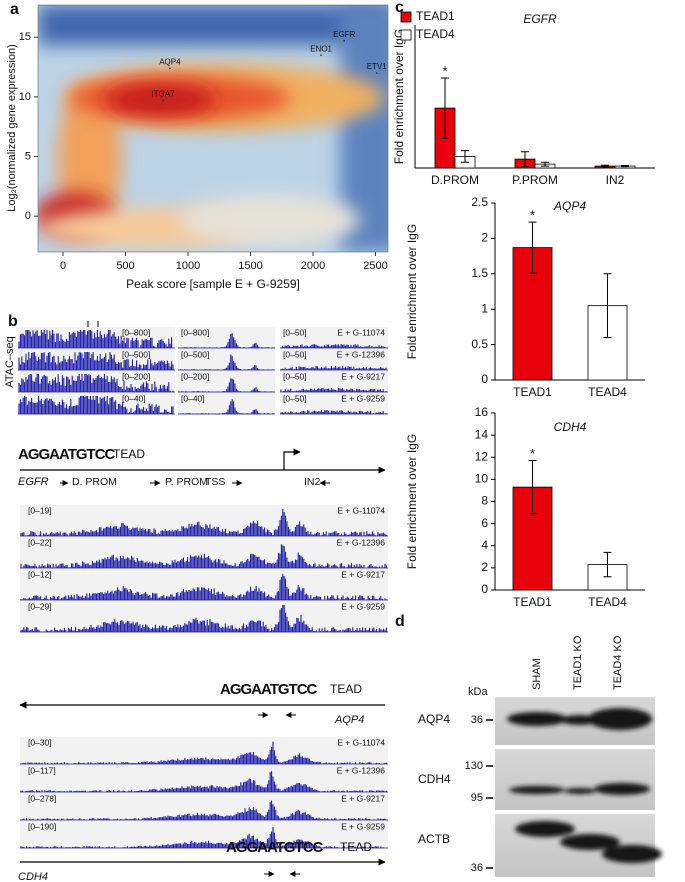 This screenshot has width=685, height=882. What do you see at coordinates (540, 19) in the screenshot?
I see `chart-title: EGFR` at bounding box center [540, 19].